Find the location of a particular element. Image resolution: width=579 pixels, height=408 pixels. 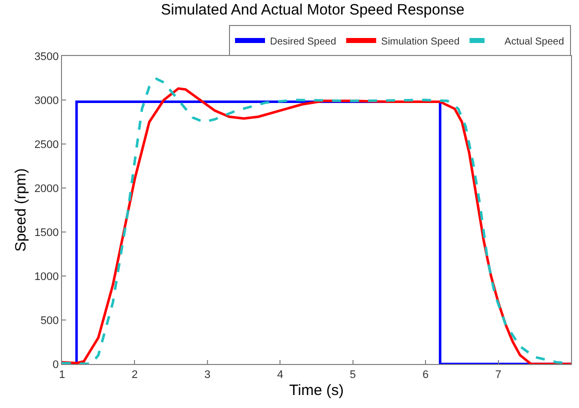

x-axis-title: Time (s) is located at coordinates (316, 391).